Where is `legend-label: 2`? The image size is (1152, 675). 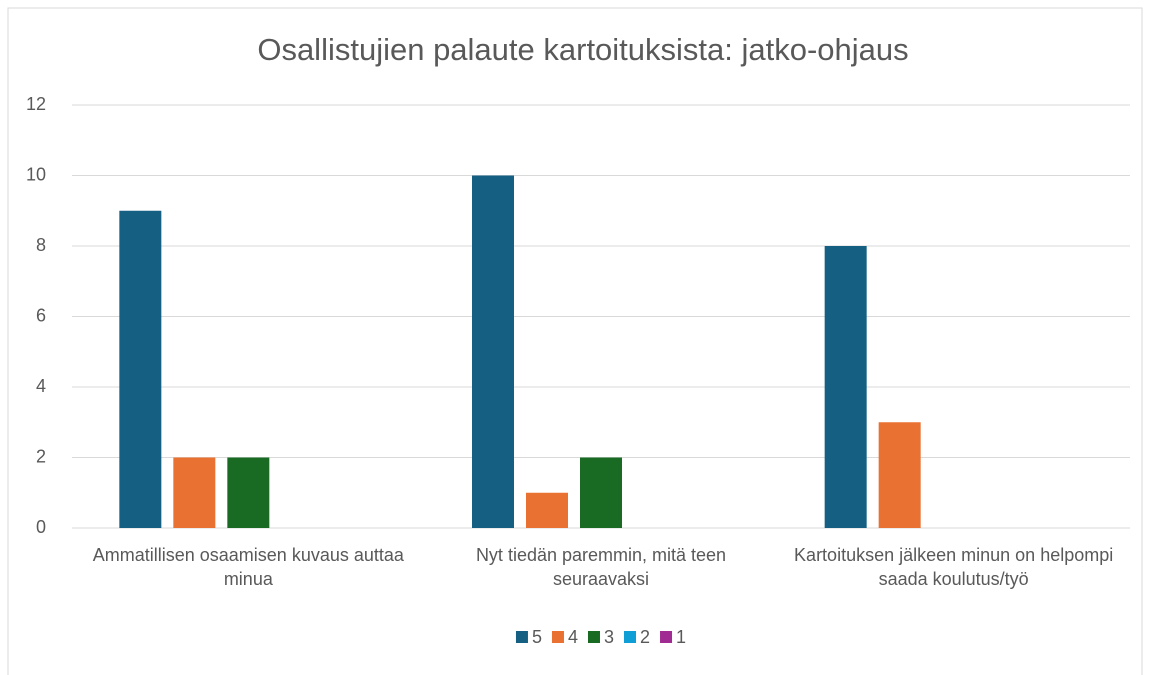 legend-label: 2 is located at coordinates (645, 637).